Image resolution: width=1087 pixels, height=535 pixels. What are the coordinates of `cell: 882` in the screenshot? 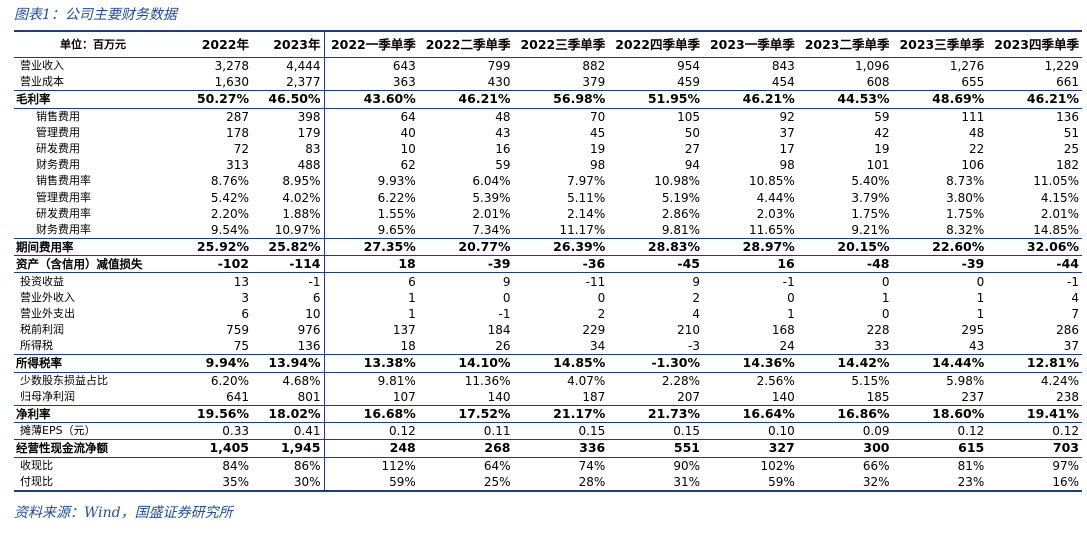 It's located at (594, 66).